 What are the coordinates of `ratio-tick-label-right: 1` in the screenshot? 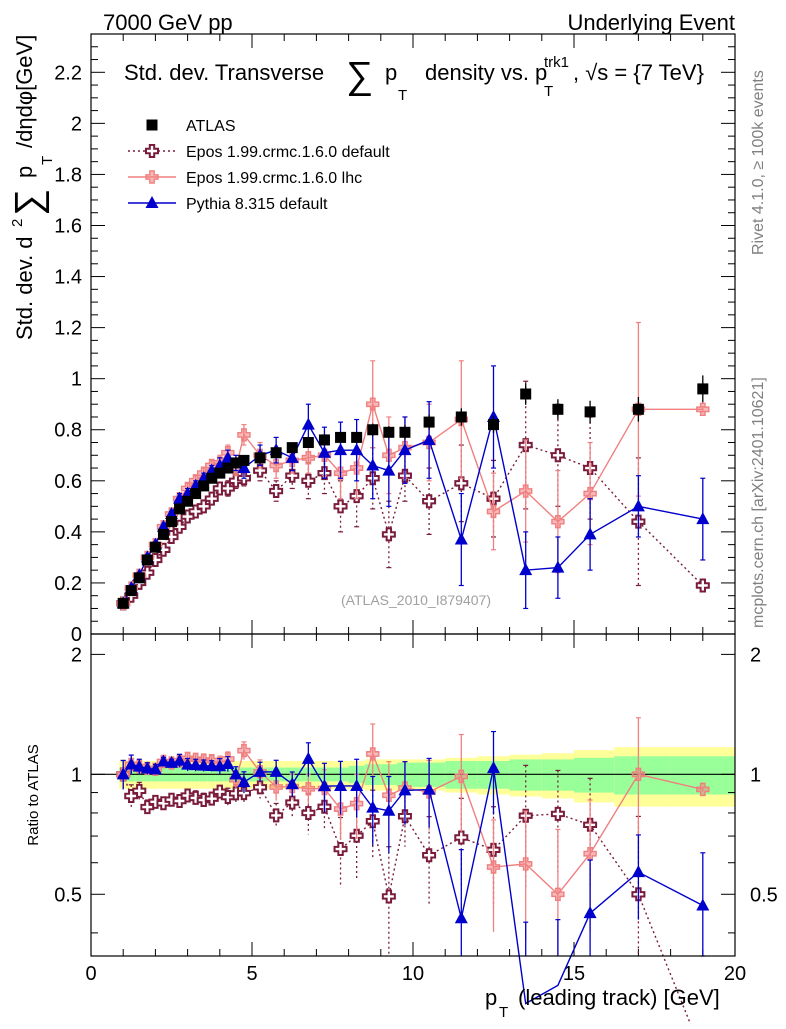 It's located at (755, 775).